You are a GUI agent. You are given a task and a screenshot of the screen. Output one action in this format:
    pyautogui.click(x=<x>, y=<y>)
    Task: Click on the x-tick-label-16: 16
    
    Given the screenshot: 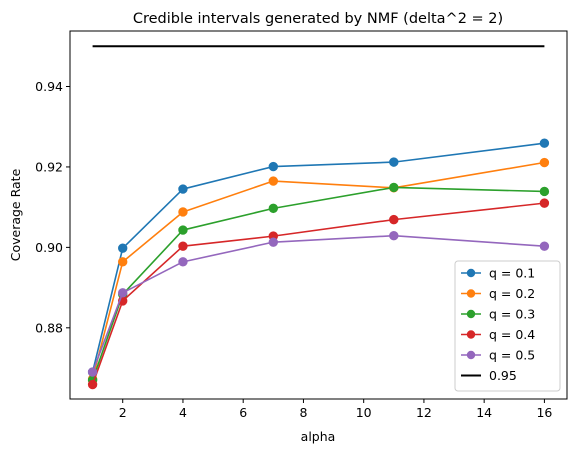 What is the action you would take?
    pyautogui.click(x=544, y=412)
    